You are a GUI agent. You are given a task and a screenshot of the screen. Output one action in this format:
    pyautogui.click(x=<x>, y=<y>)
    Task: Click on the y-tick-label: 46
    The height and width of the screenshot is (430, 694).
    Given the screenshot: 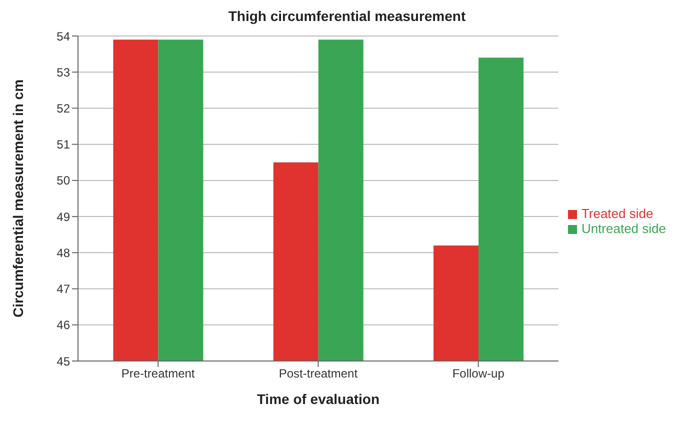 What is the action you would take?
    pyautogui.click(x=63, y=325)
    